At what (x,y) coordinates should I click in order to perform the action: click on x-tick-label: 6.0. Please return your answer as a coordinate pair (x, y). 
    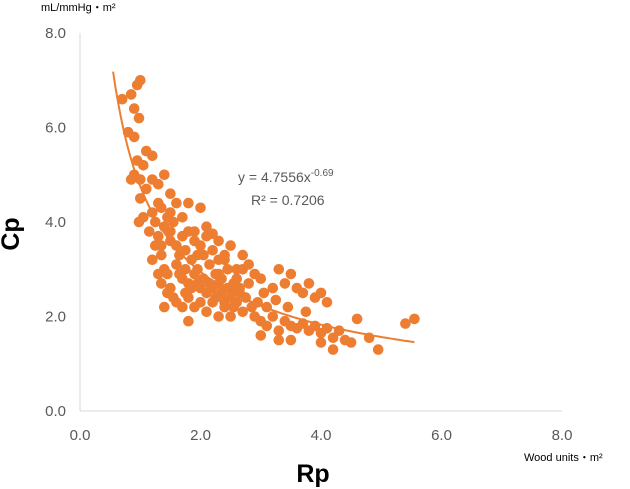
    Looking at the image, I should click on (441, 435).